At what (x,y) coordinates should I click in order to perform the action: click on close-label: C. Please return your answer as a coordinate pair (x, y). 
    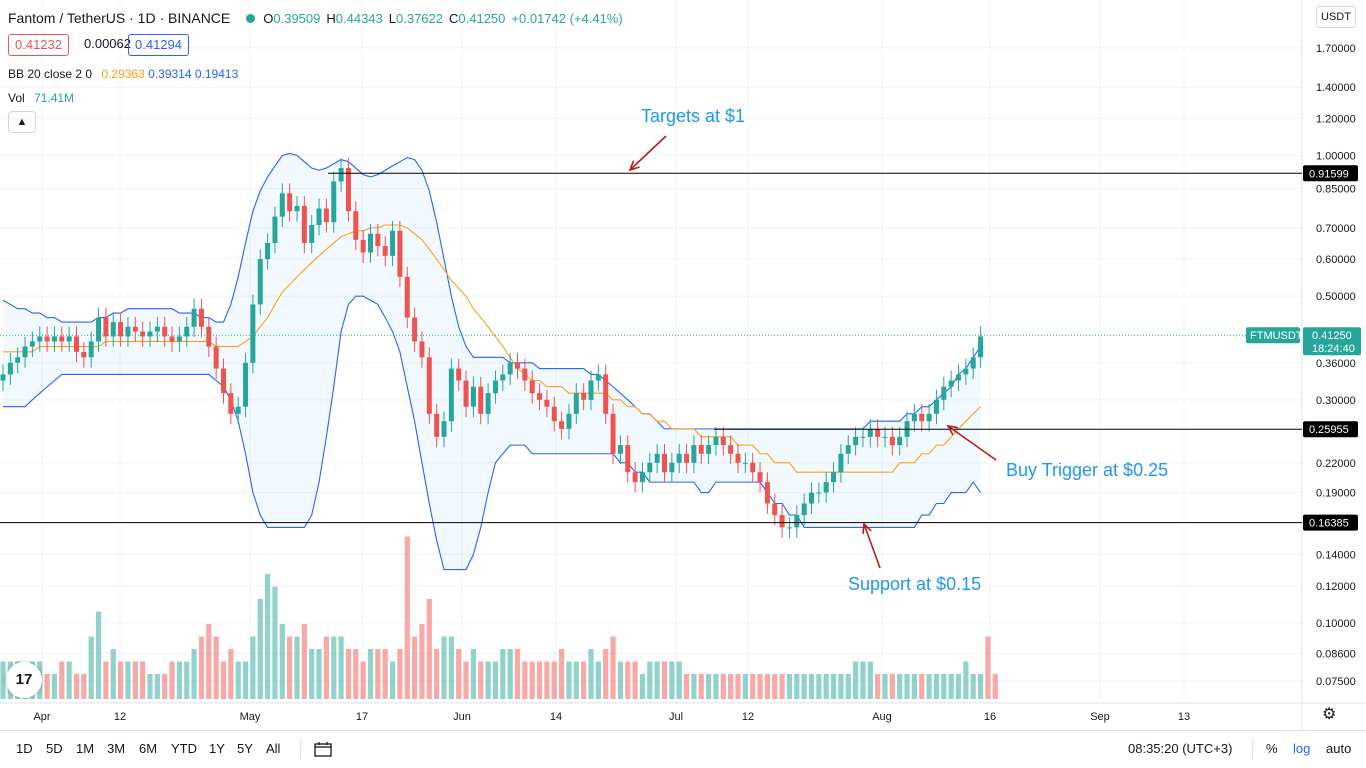
    Looking at the image, I should click on (454, 18).